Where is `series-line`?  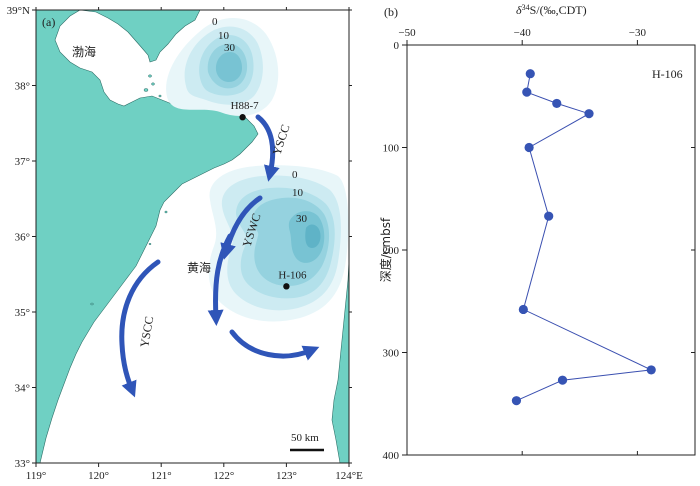 series-line is located at coordinates (584, 237).